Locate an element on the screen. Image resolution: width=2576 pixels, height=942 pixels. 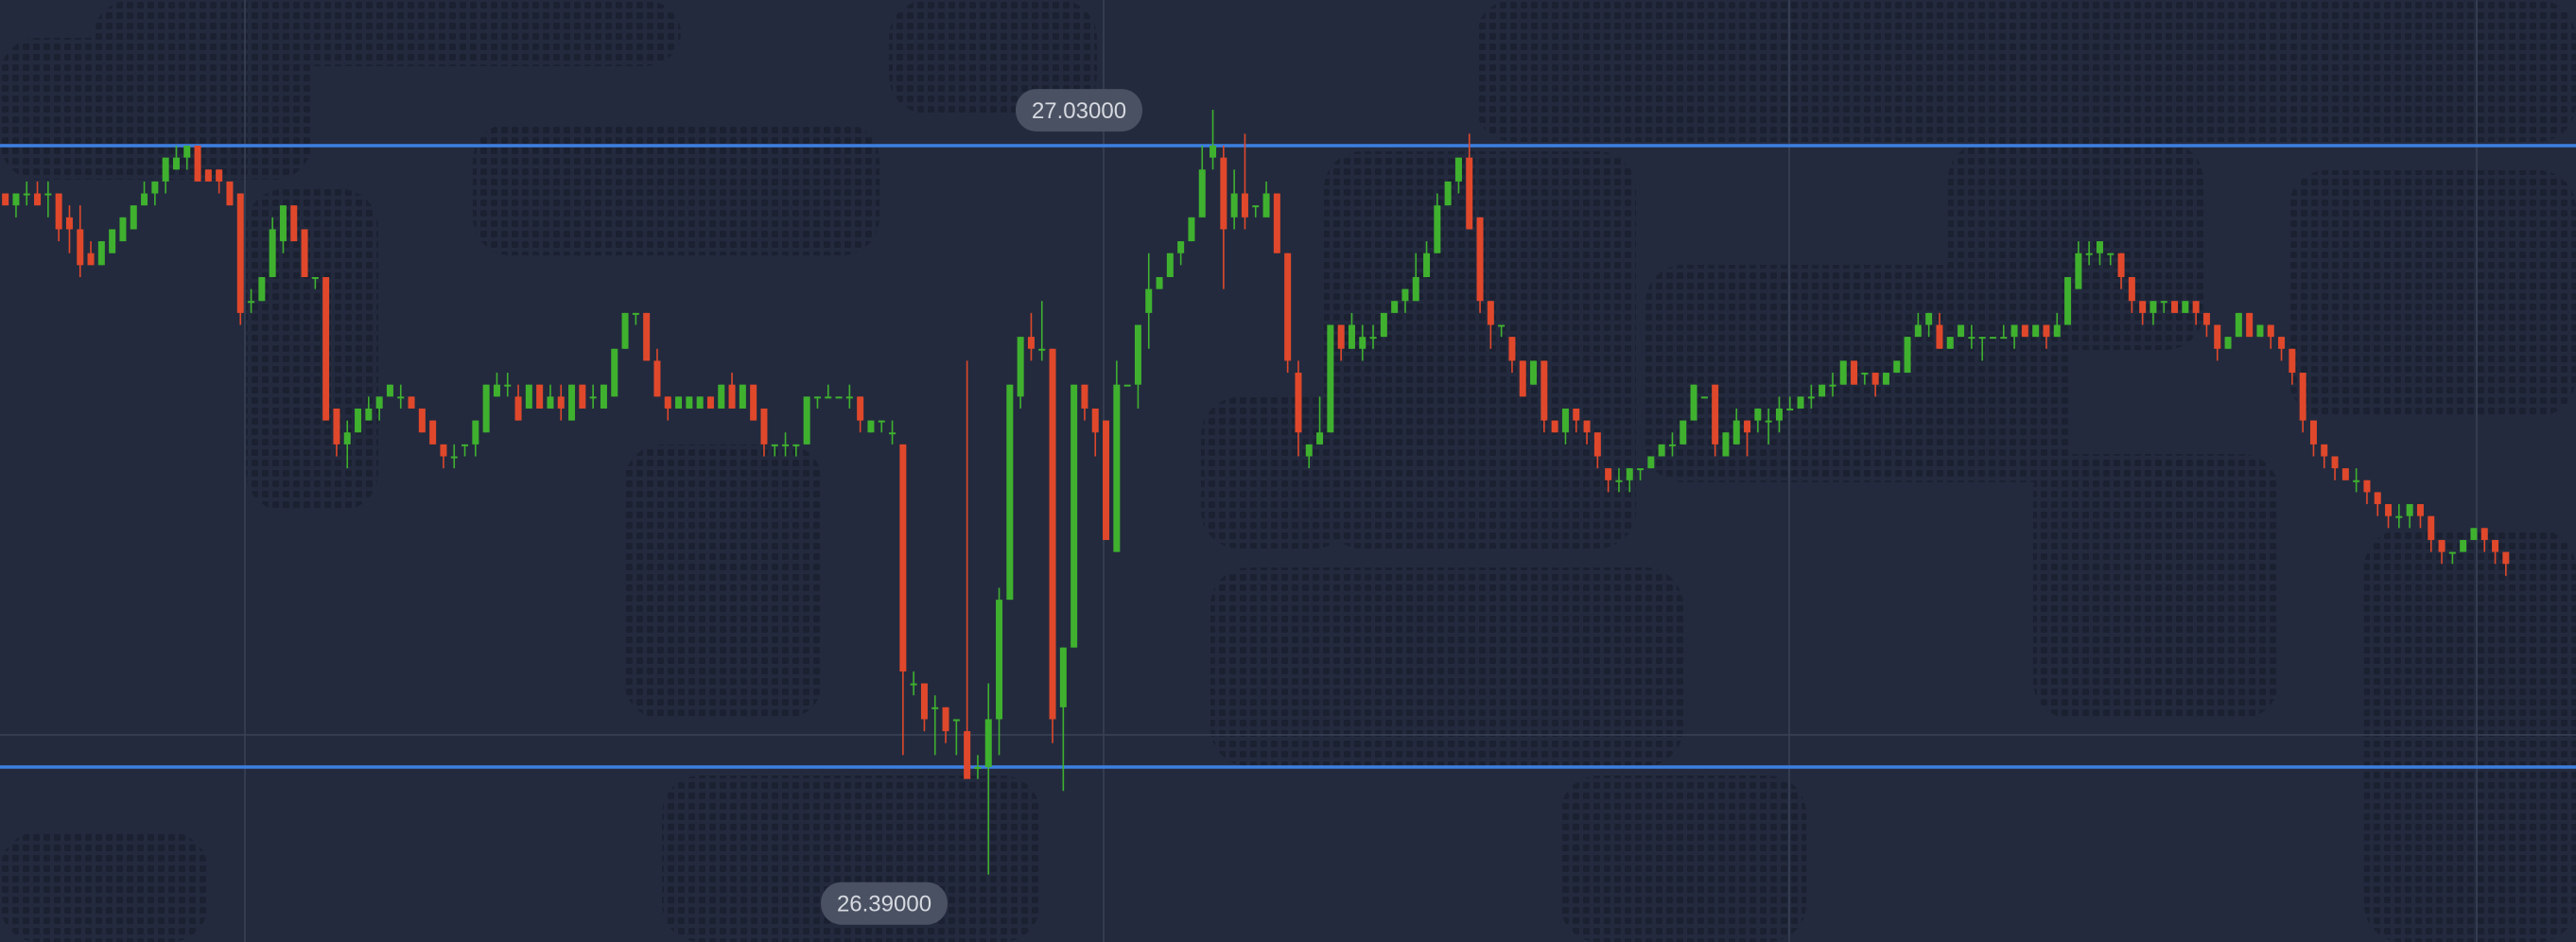
price-label-low-text: 26.39000 is located at coordinates (884, 904).